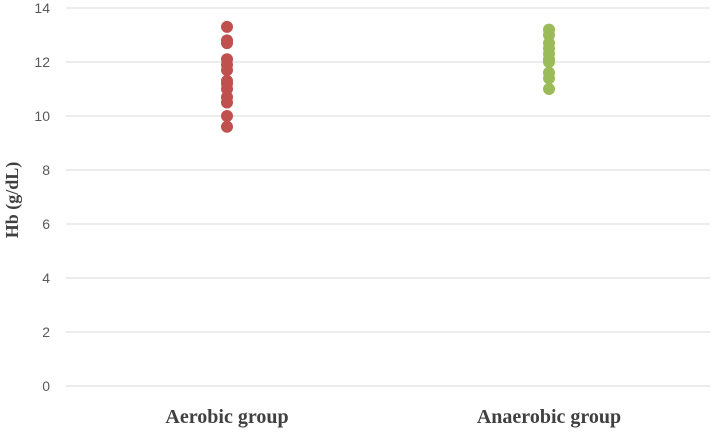  What do you see at coordinates (42, 197) in the screenshot?
I see `y-axis-ticks: 0 2 4 6 8 10 12 14` at bounding box center [42, 197].